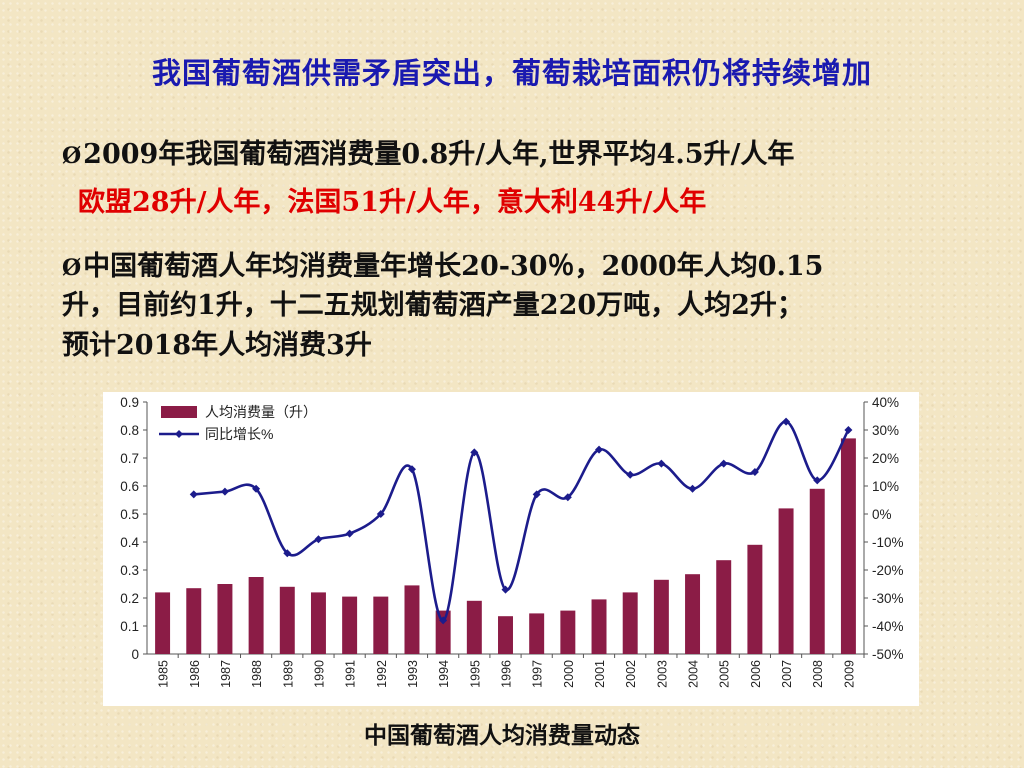  What do you see at coordinates (129, 598) in the screenshot?
I see `y-left-tick-label: 0.2` at bounding box center [129, 598].